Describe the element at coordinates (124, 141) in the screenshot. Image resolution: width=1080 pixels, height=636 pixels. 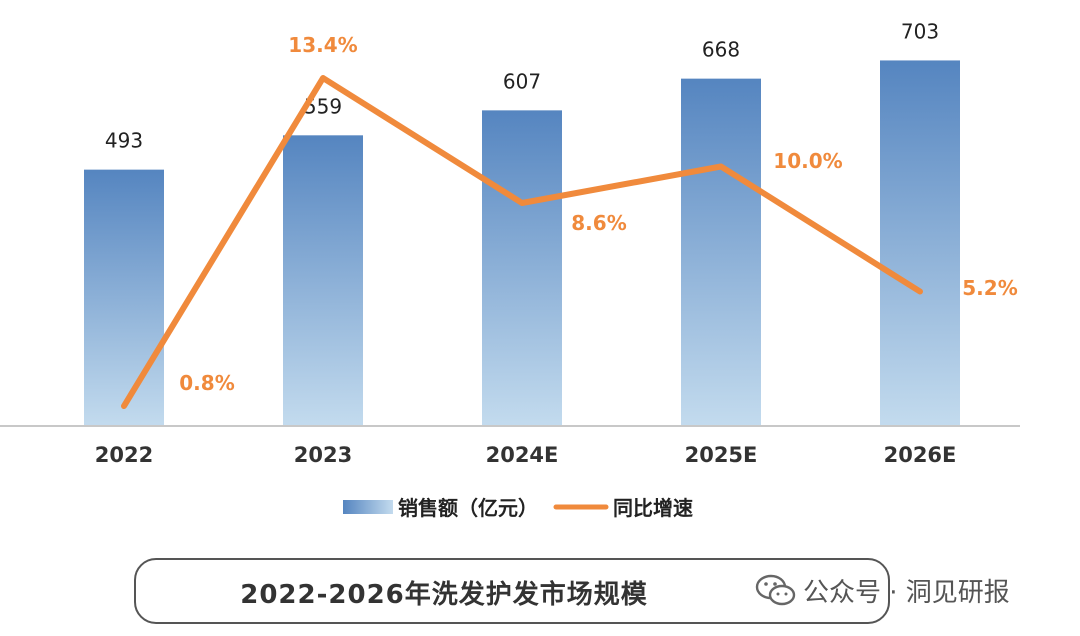
I see `bar-value-label: 493` at that location.